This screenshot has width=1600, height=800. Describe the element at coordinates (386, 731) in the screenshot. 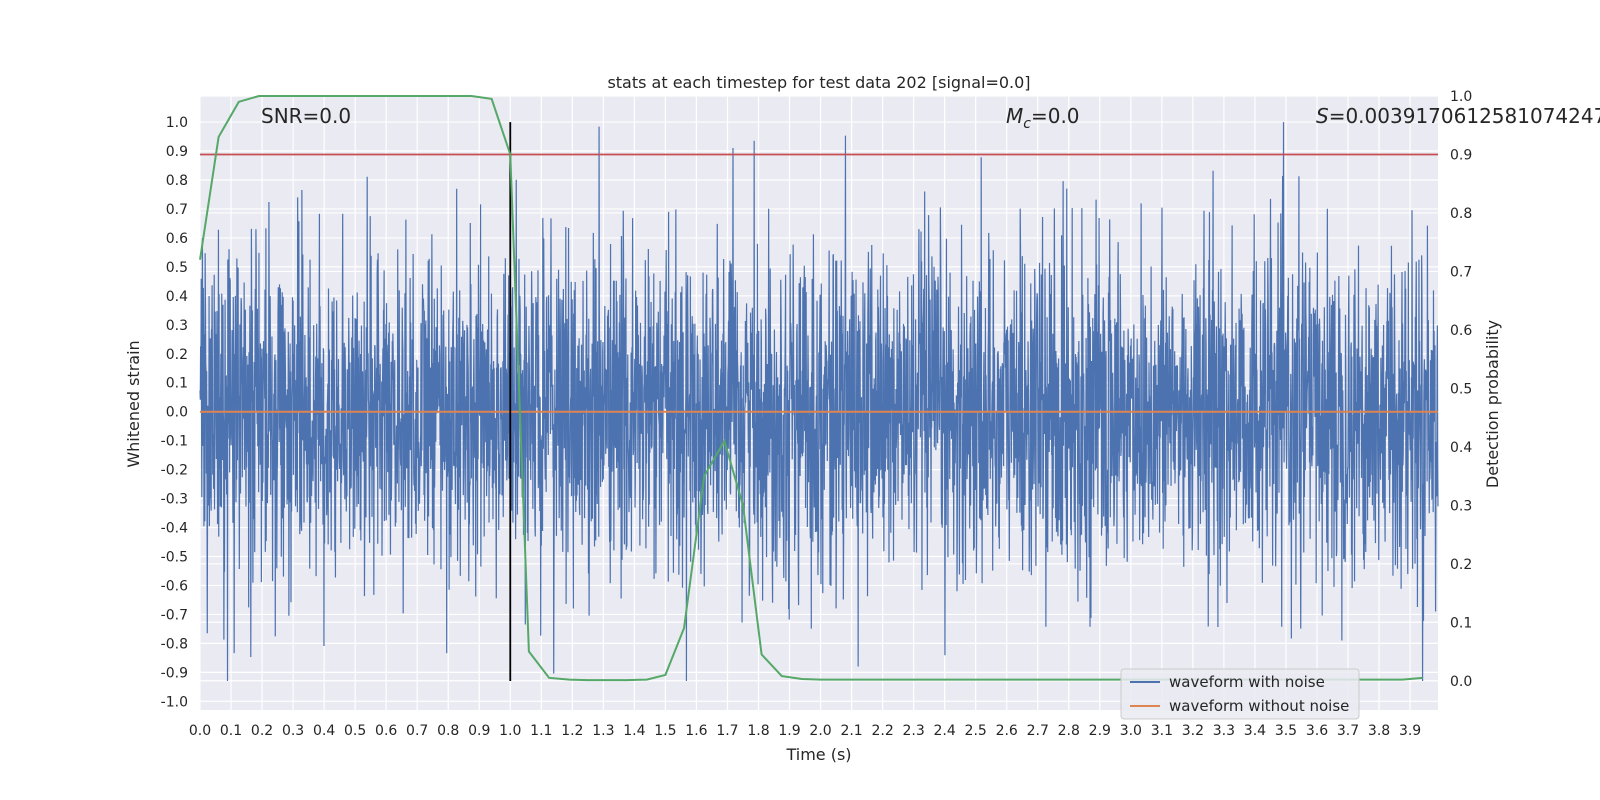

I see `x-tick-label: 0.6` at that location.